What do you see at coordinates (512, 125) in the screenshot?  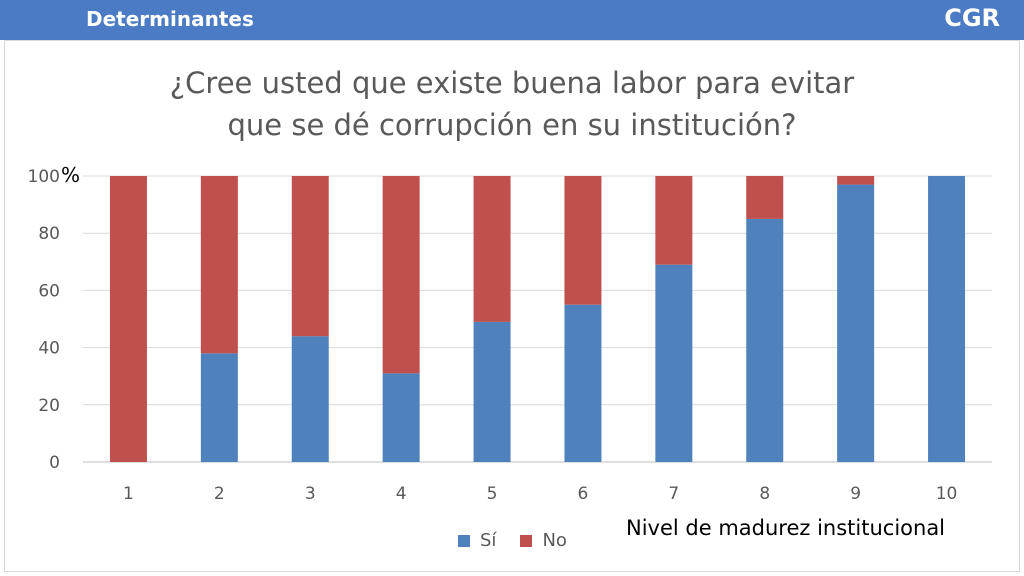 I see `chart-title-line-2: que se dé corrupción en su institución?` at bounding box center [512, 125].